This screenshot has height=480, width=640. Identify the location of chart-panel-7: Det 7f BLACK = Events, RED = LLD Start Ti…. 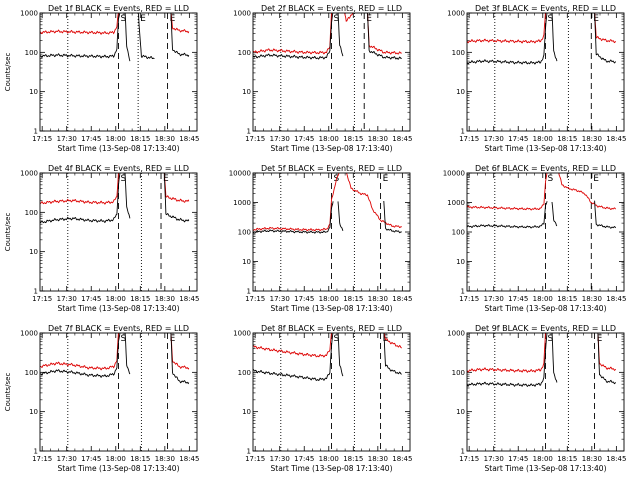
(101, 398).